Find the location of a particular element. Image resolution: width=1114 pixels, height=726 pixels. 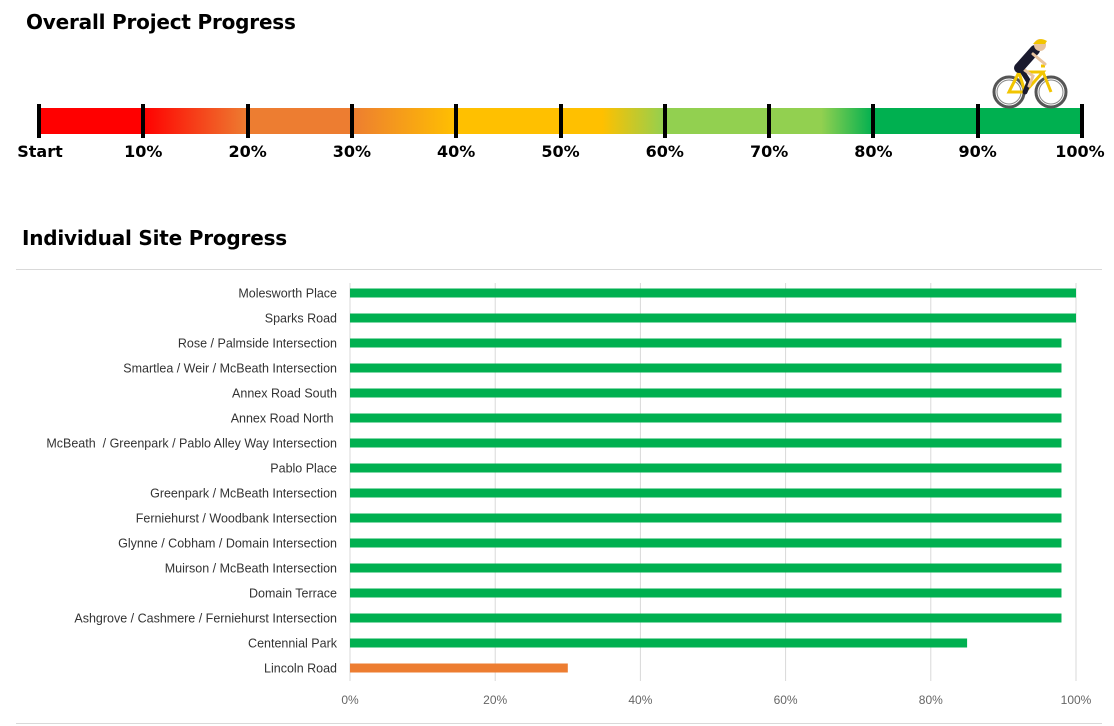

scale-label: Start is located at coordinates (40, 151).